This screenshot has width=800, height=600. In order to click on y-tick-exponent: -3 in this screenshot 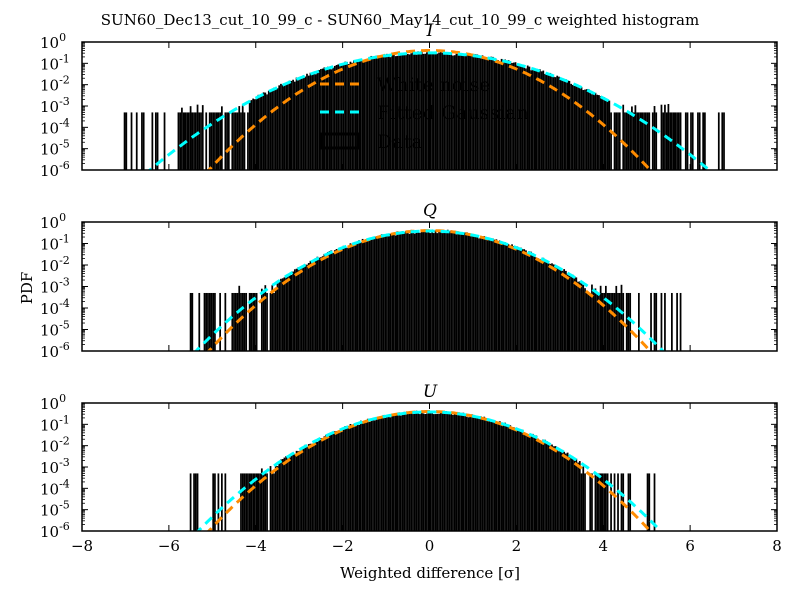, I will do `click(64, 101)`.